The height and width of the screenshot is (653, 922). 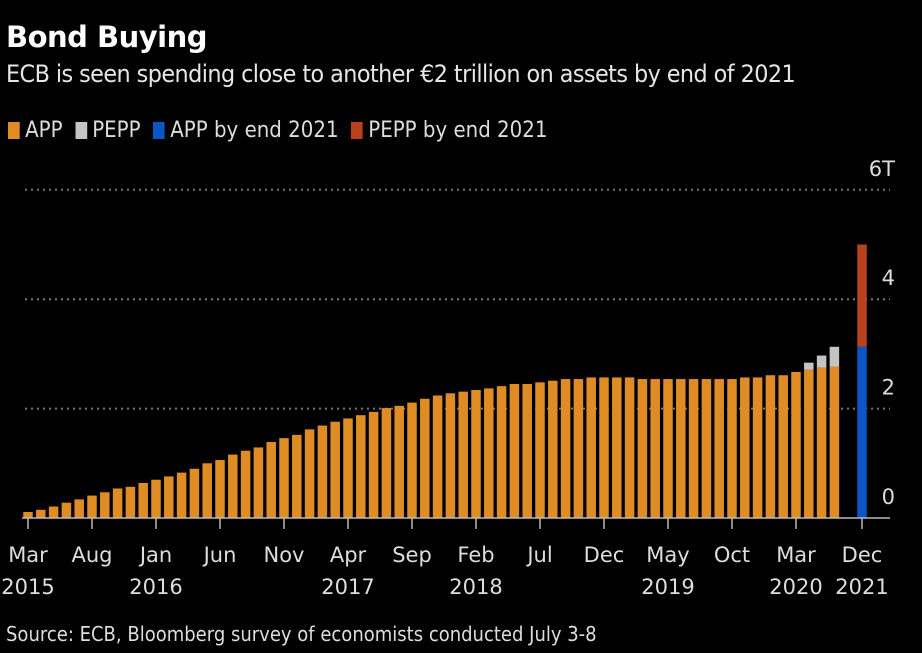 What do you see at coordinates (538, 555) in the screenshot?
I see `x-tick-month: Jul` at bounding box center [538, 555].